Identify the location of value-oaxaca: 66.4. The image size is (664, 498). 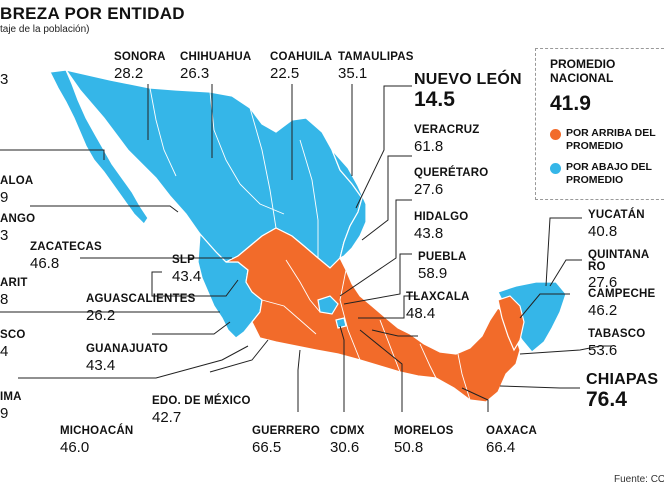
(501, 447).